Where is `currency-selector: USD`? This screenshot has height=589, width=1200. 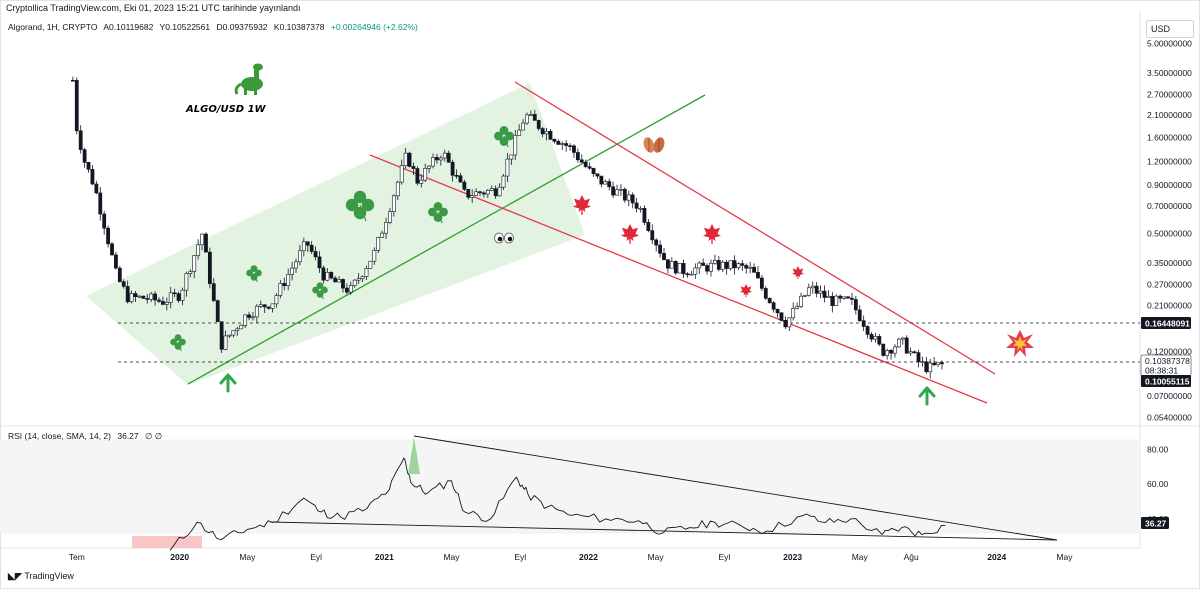
currency-selector: USD is located at coordinates (1170, 29).